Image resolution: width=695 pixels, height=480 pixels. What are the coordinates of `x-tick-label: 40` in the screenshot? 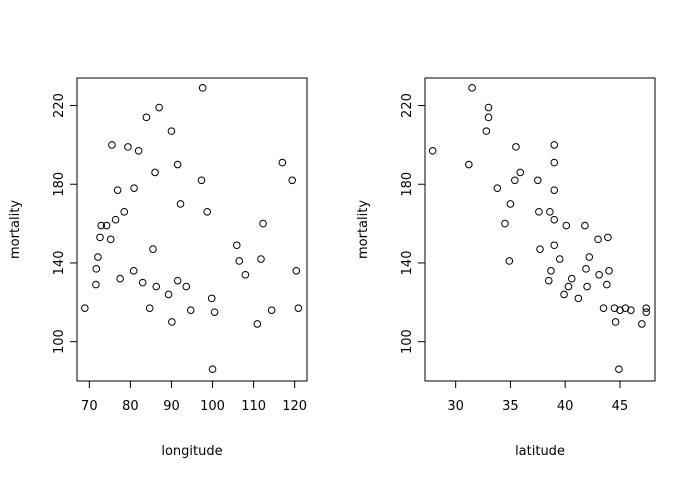 It's located at (565, 406).